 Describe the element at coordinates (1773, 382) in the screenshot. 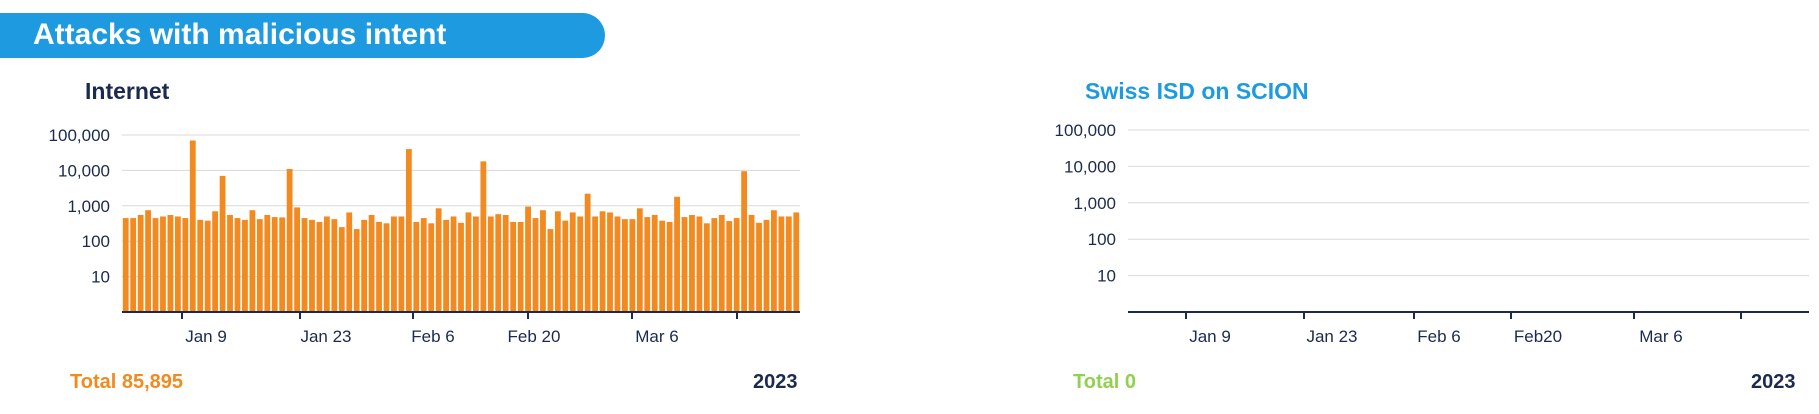

I see `scion-year: 2023` at that location.